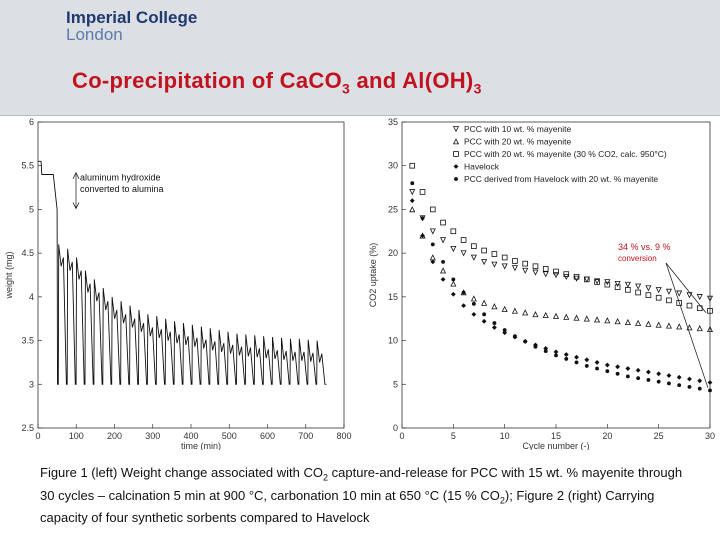  I want to click on caption-sub1: 2, so click(326, 477).